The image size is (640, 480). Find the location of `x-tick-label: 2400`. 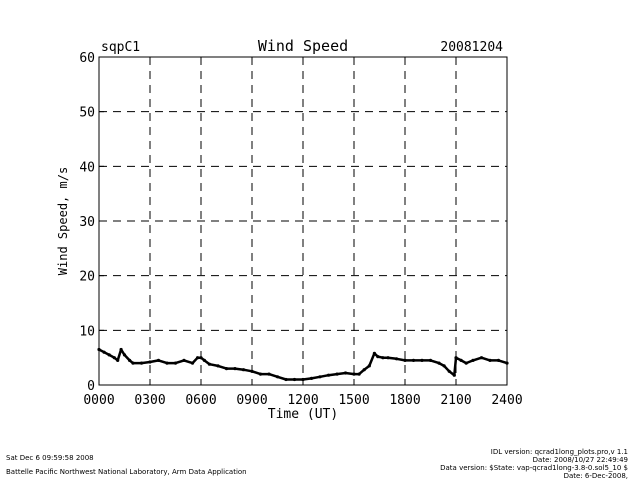

x-tick-label: 2400 is located at coordinates (506, 400).